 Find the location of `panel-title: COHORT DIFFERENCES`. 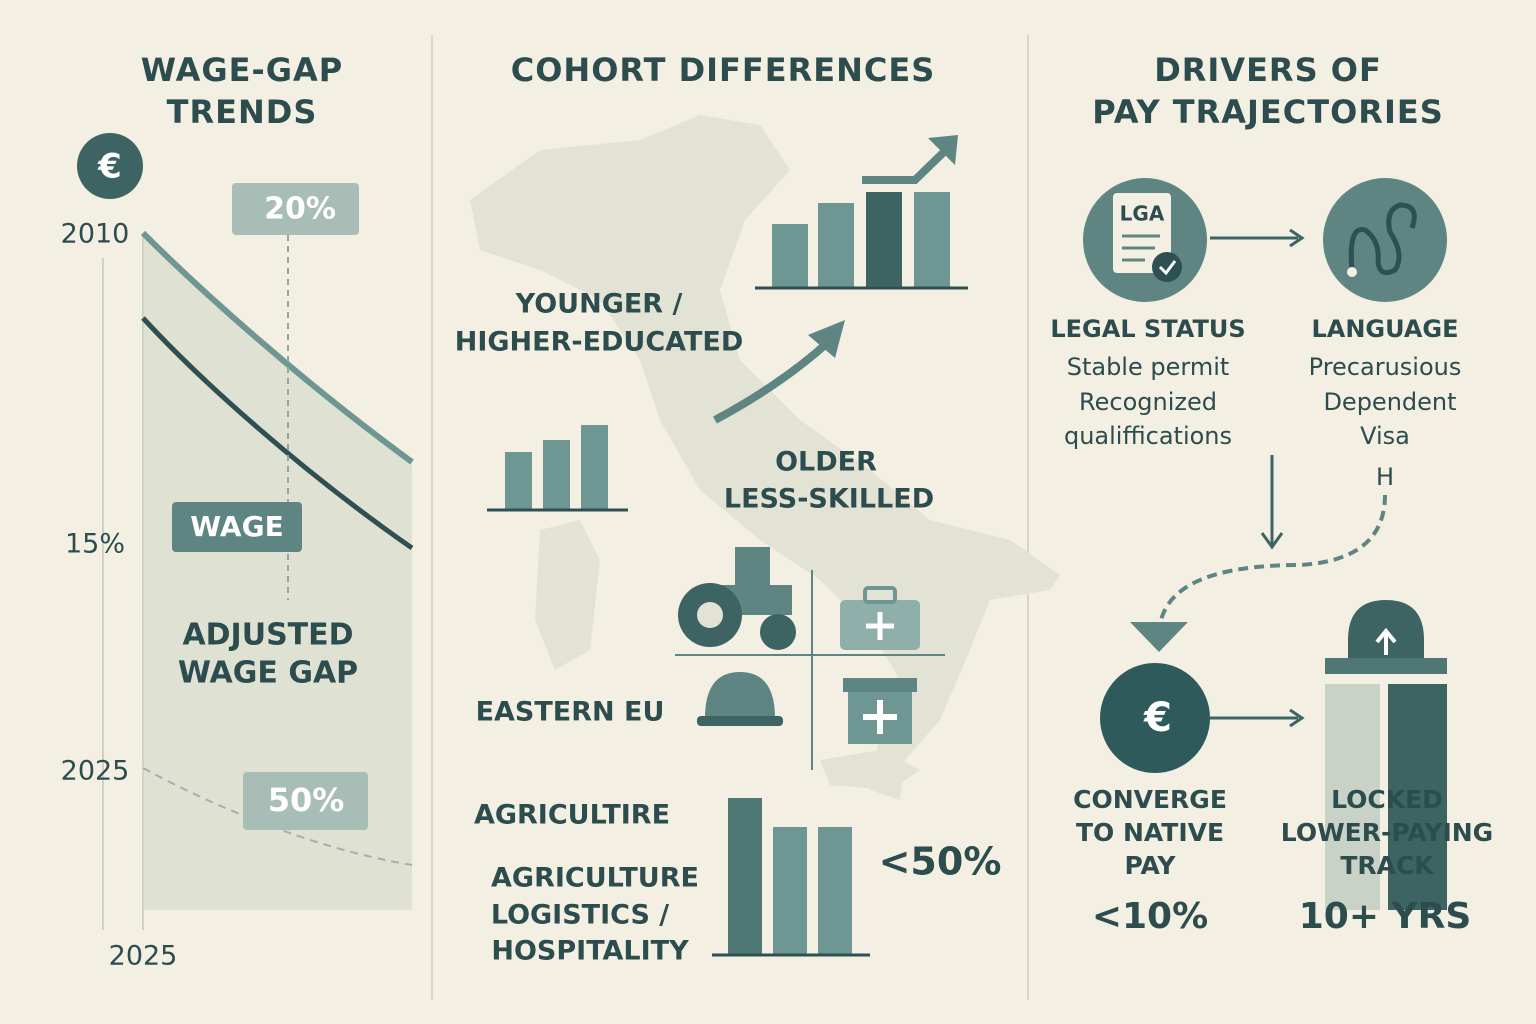

panel-title: COHORT DIFFERENCES is located at coordinates (723, 70).